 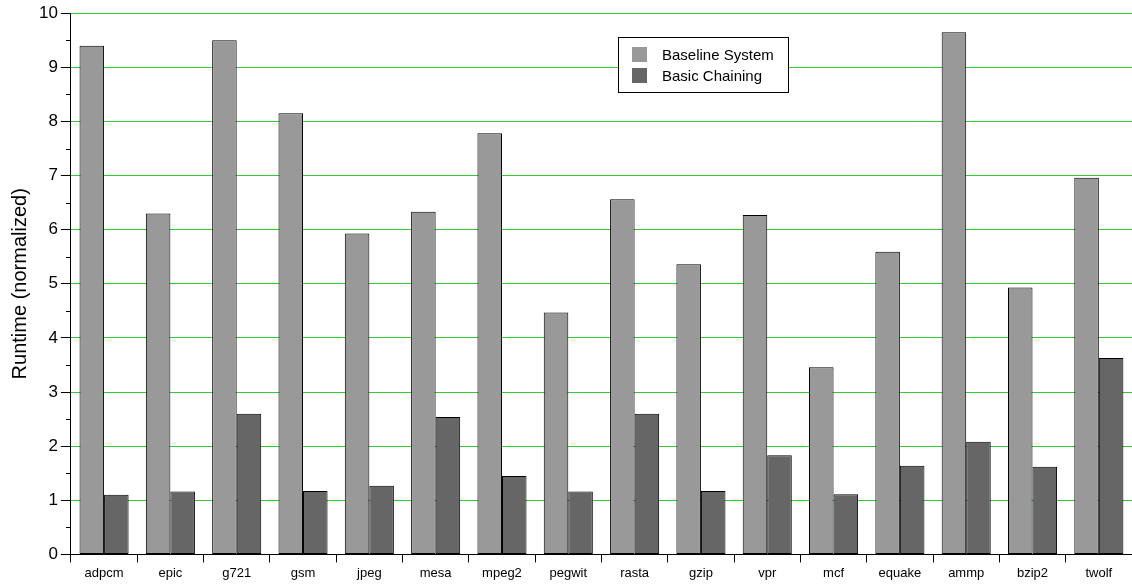 What do you see at coordinates (1032, 572) in the screenshot?
I see `x-tick-label: bzip2` at bounding box center [1032, 572].